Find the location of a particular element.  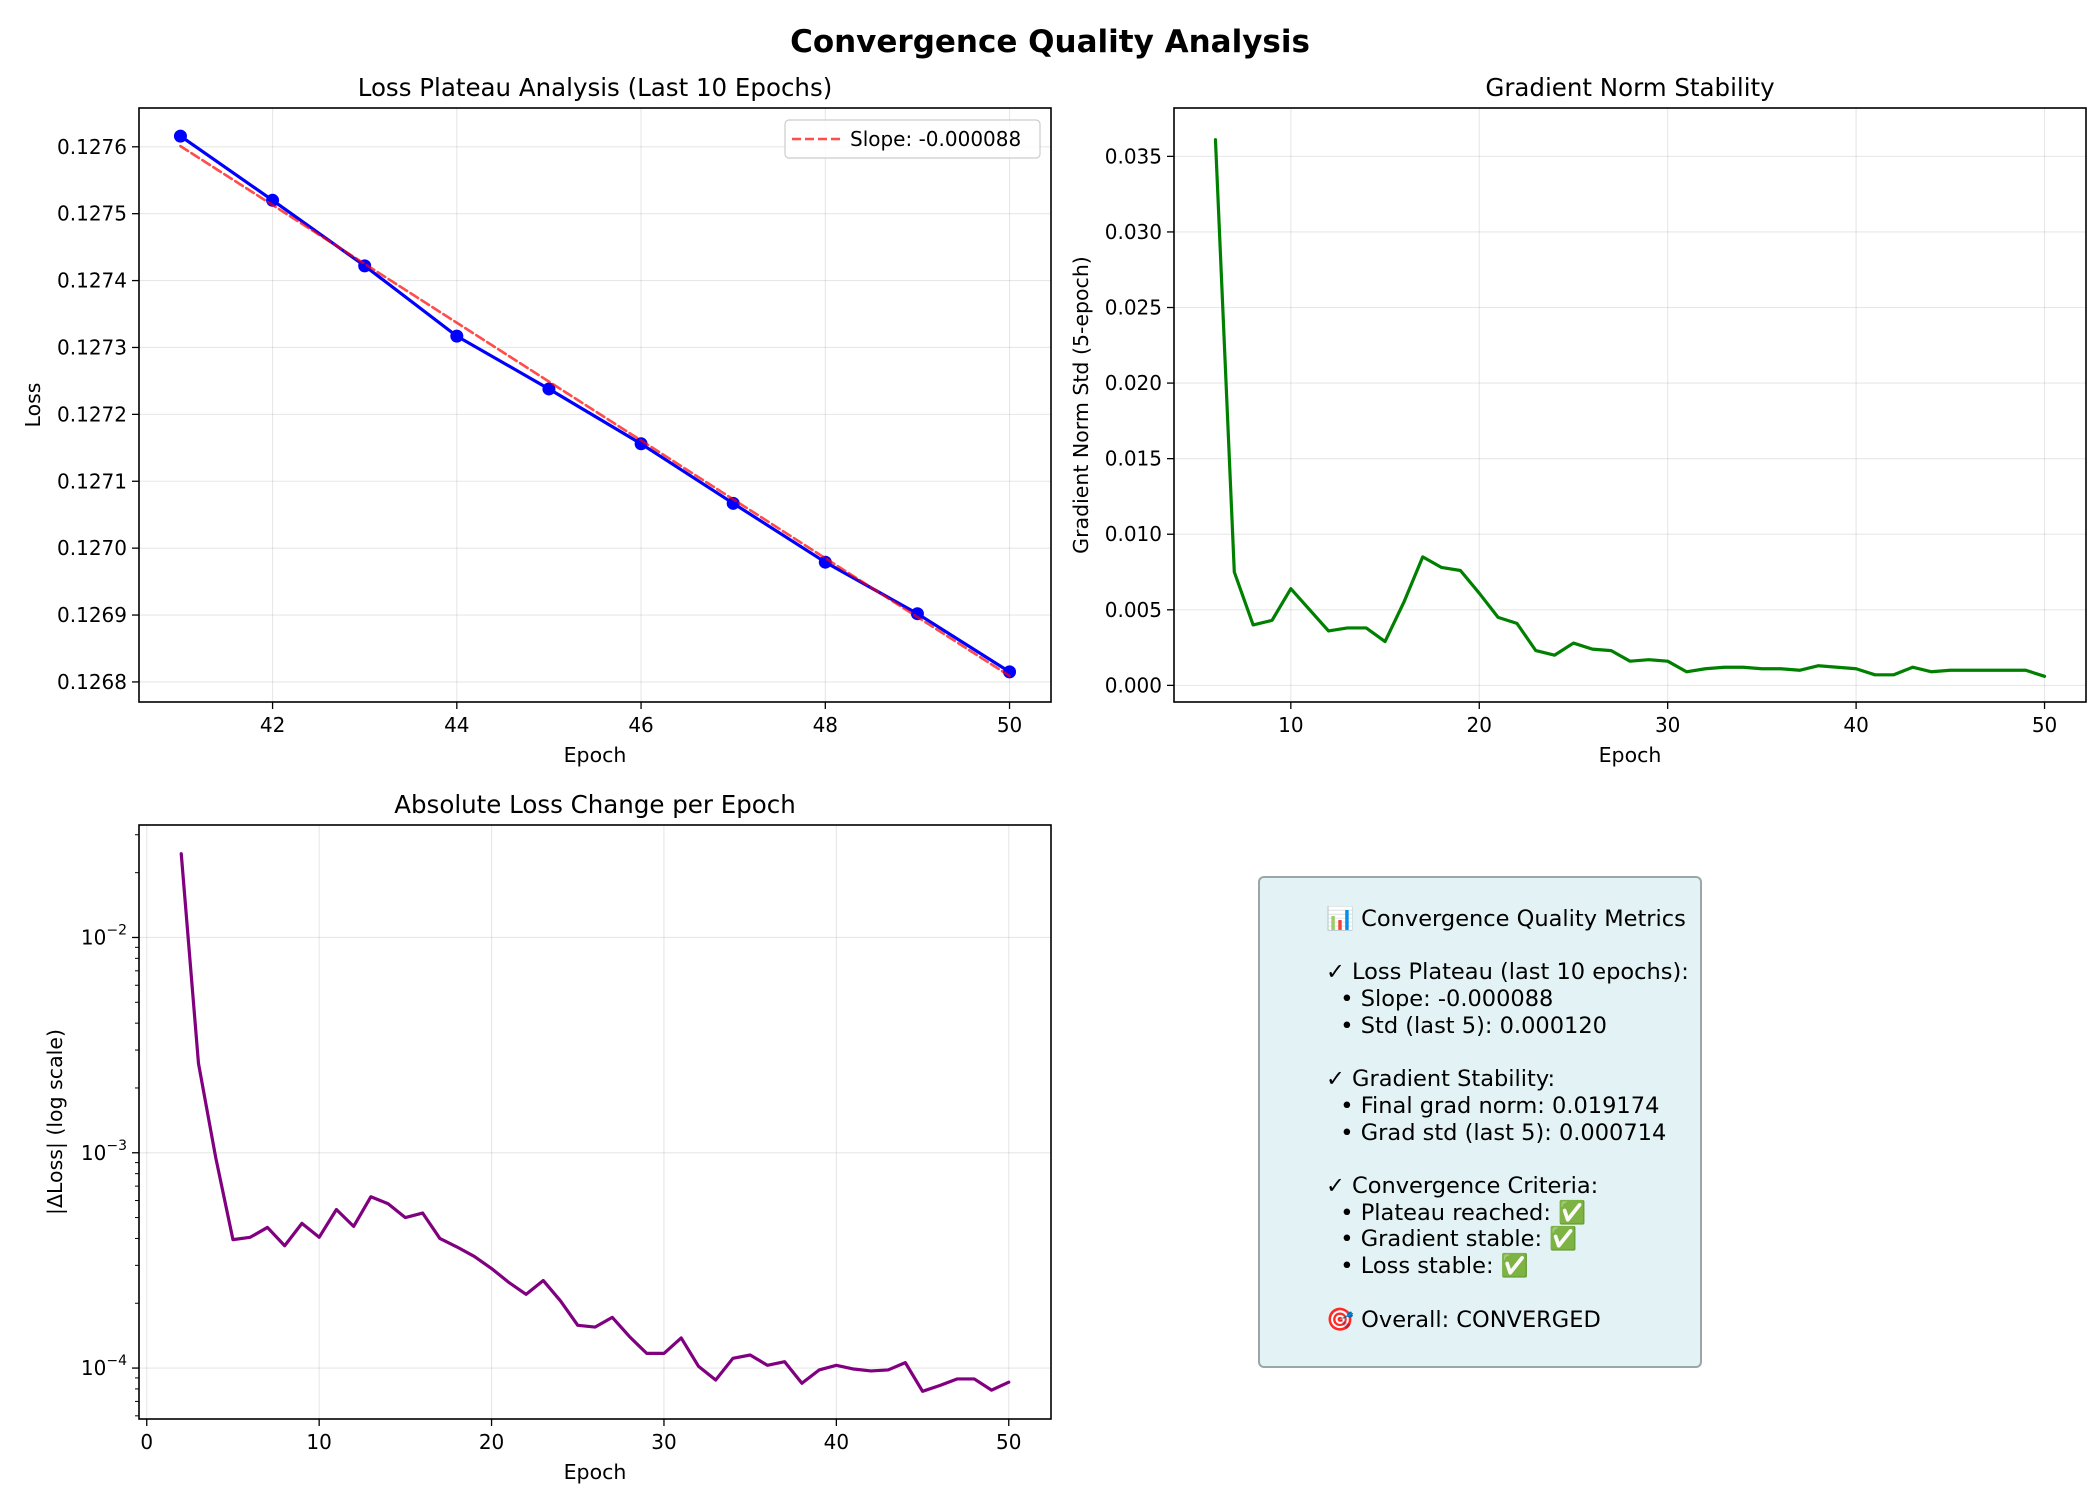

figure-title: Convergence Quality Analysis is located at coordinates (1050, 42).